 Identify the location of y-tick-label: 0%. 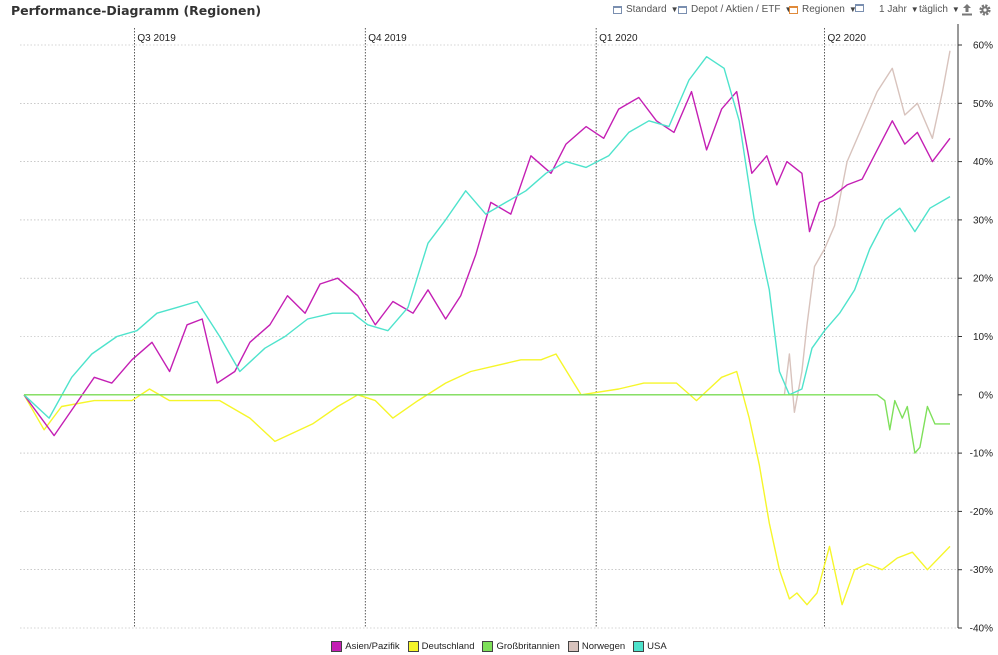
(986, 395).